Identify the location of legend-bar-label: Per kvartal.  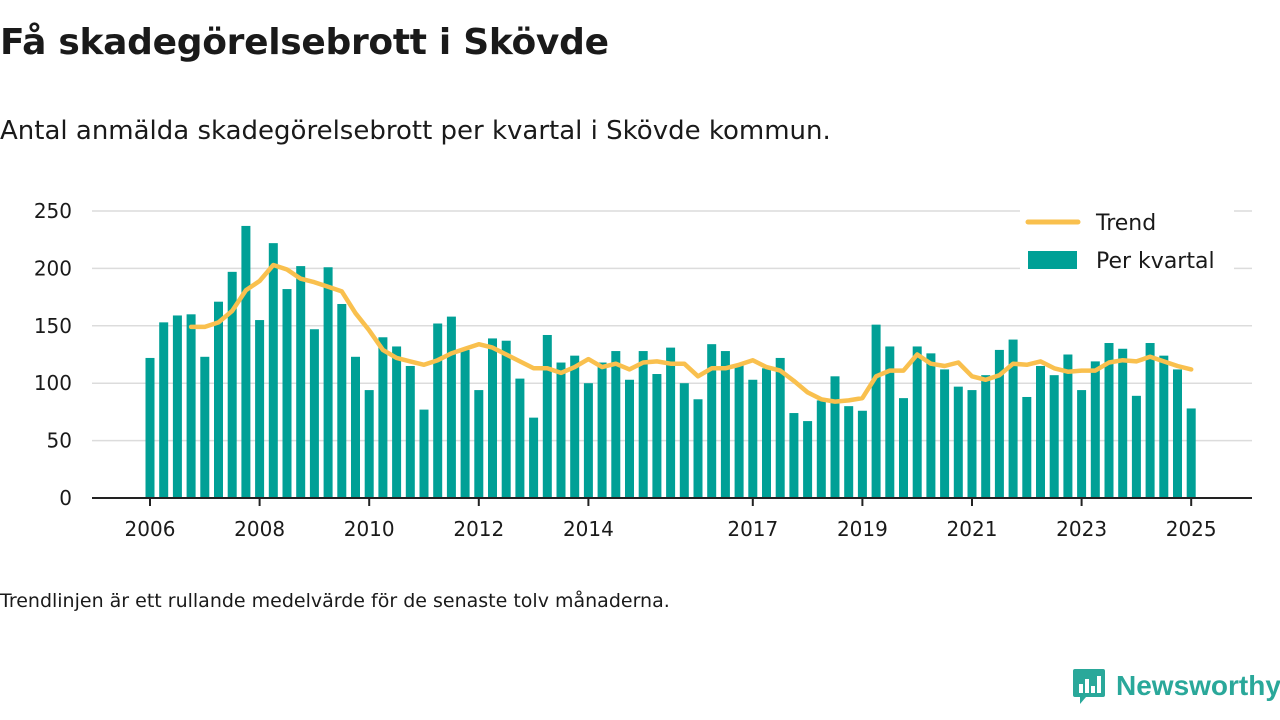
(1155, 261).